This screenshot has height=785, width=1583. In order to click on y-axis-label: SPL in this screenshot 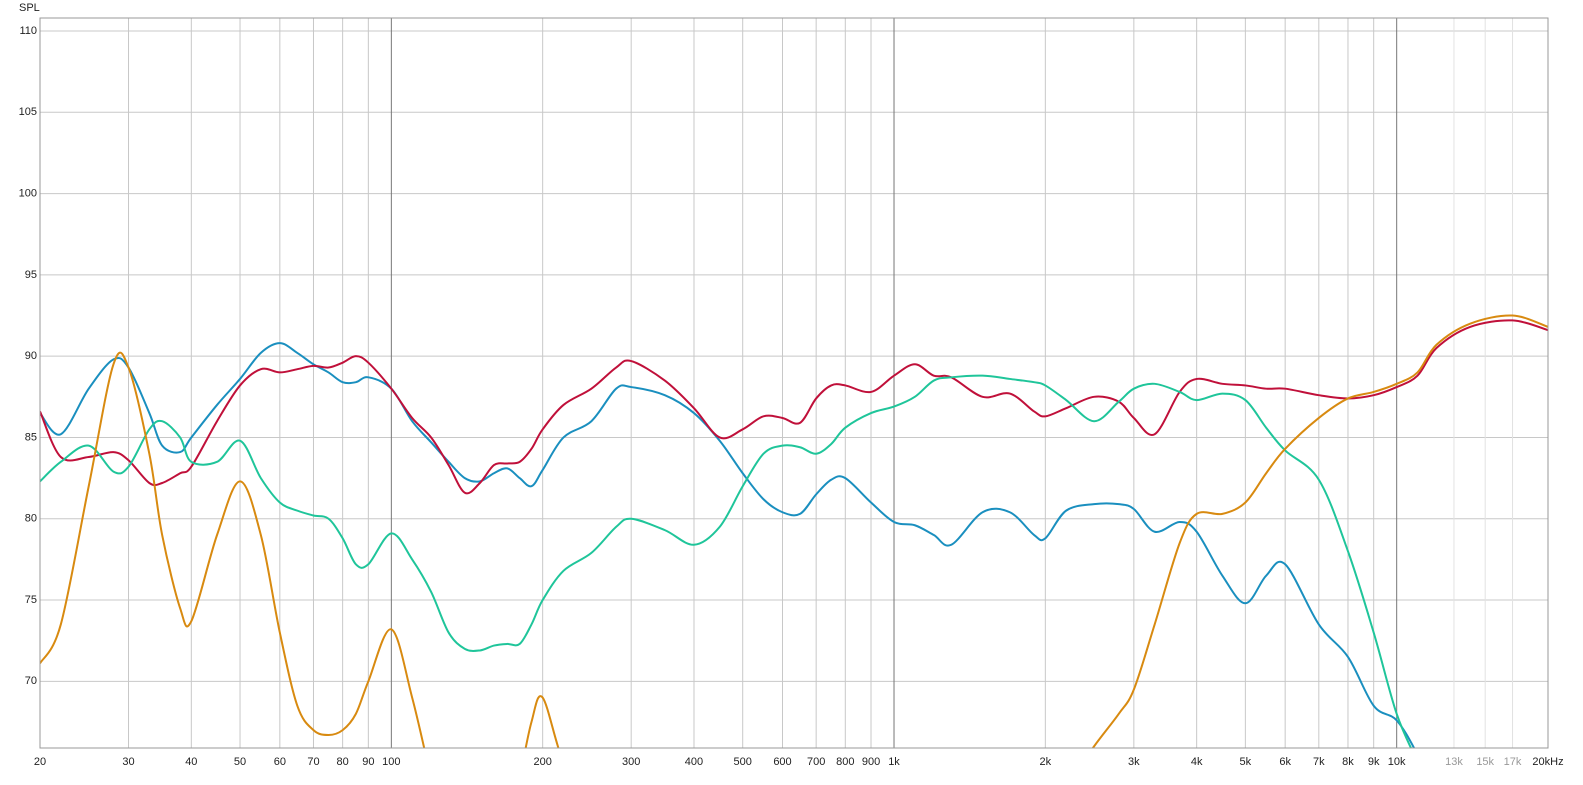, I will do `click(29, 8)`.